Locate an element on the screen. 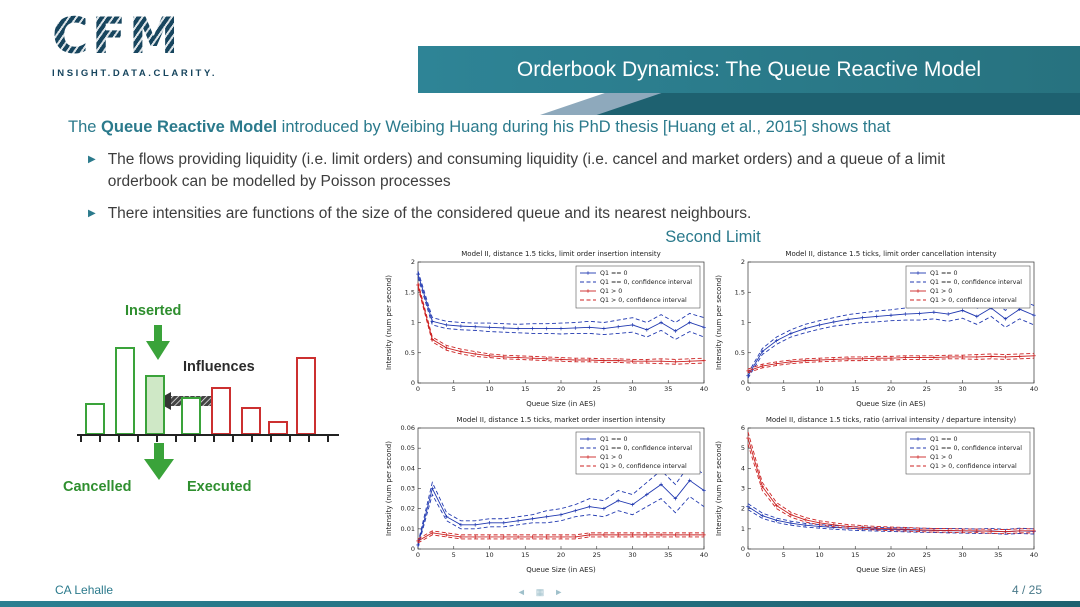  footer-author: CA Lehalle is located at coordinates (84, 590).